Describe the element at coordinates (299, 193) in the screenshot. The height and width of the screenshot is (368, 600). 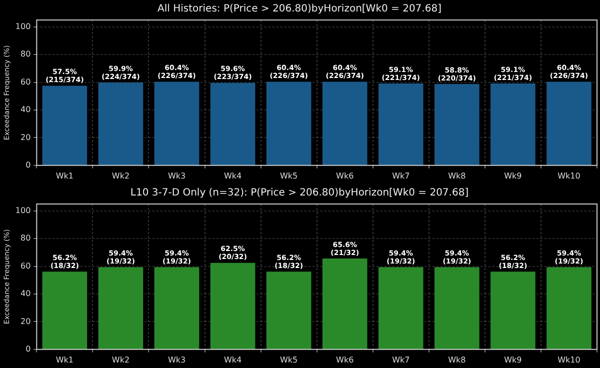
I see `chart-title: L10 3-7-D Only (n=32): P(Price > 206.80)byHorizon[Wk0 = 207.68]` at that location.